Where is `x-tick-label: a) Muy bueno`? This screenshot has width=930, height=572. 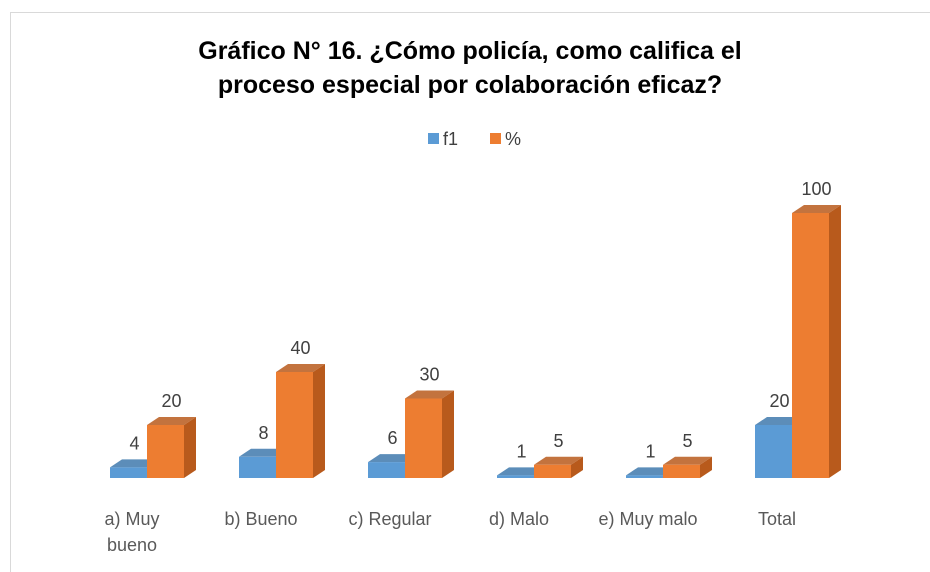
x-tick-label: a) Muy bueno is located at coordinates (132, 532).